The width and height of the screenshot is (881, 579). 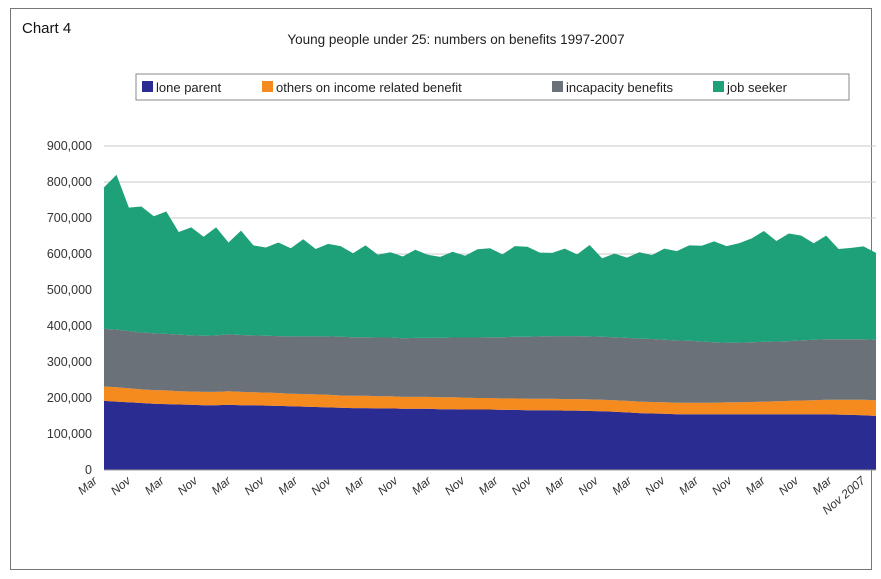 I want to click on y-tick-label: 600,000, so click(x=69, y=254).